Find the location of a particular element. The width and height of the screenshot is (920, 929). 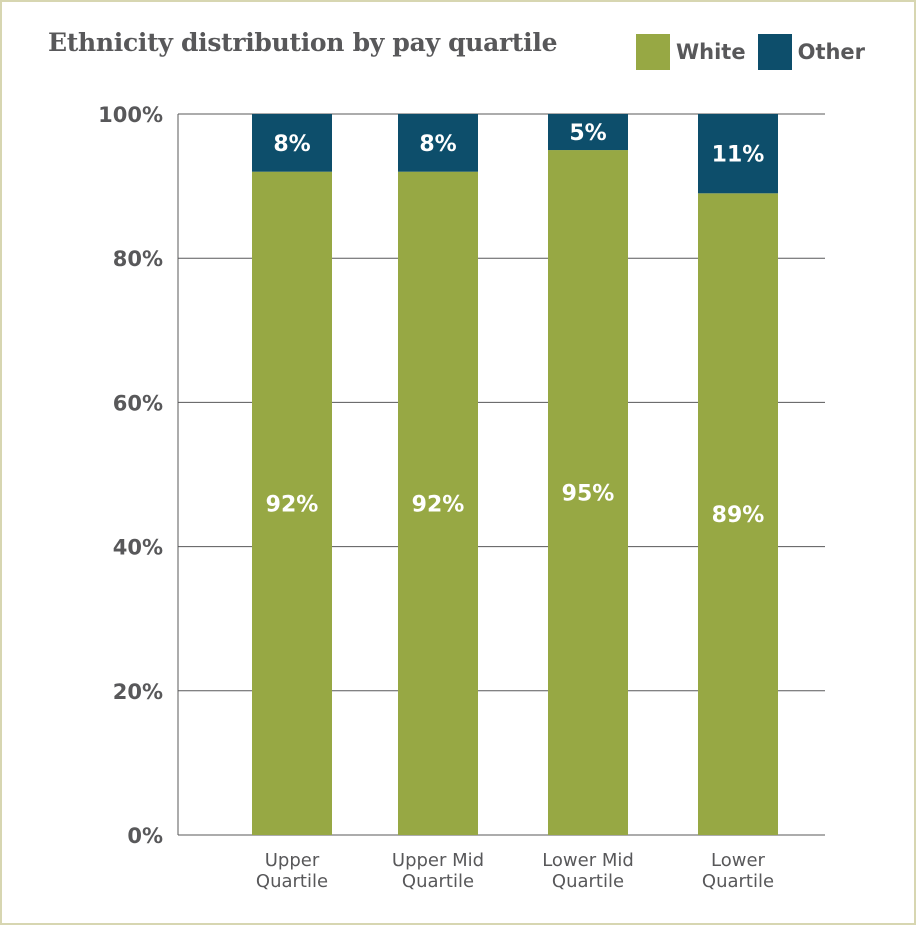

data-label-other: 11% is located at coordinates (738, 155).